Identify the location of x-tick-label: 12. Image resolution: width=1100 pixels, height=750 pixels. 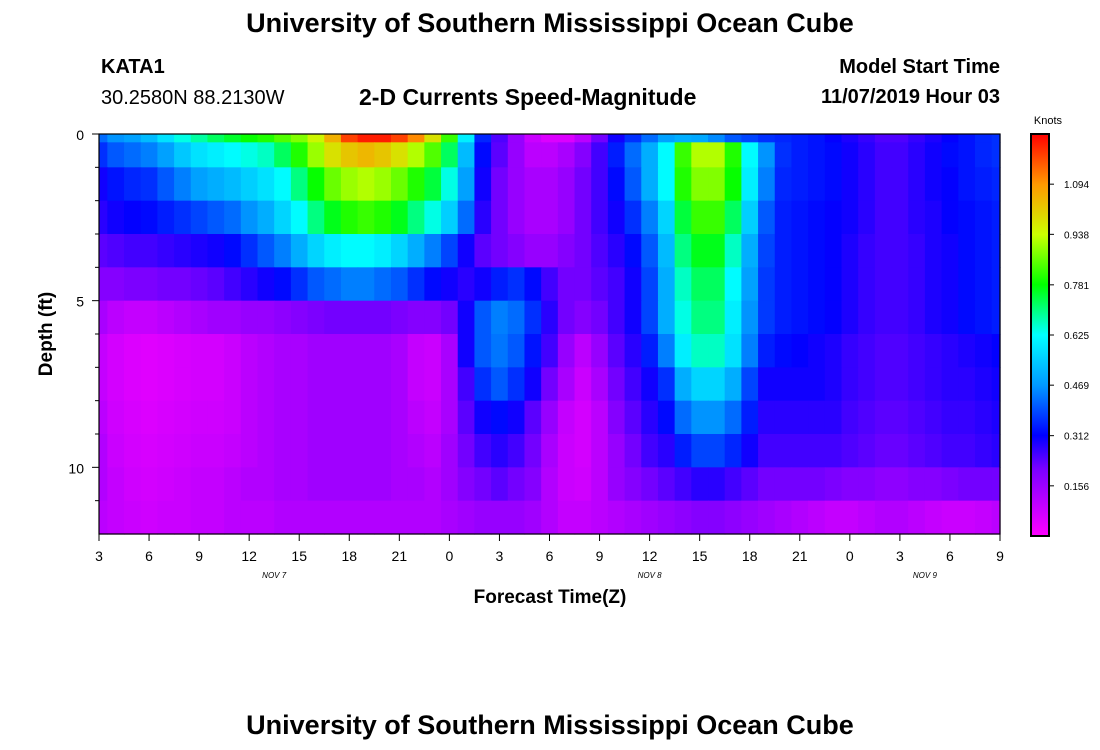
(249, 556).